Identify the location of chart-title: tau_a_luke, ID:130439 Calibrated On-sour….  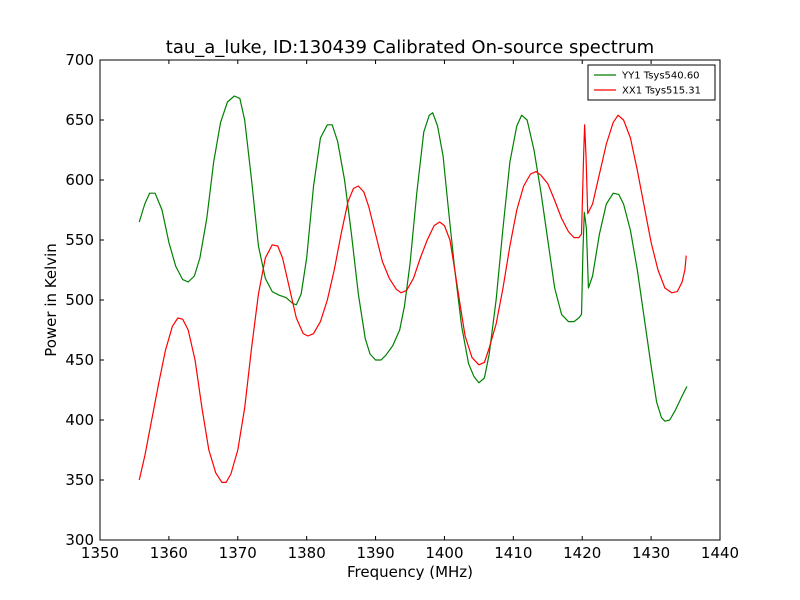
(410, 47).